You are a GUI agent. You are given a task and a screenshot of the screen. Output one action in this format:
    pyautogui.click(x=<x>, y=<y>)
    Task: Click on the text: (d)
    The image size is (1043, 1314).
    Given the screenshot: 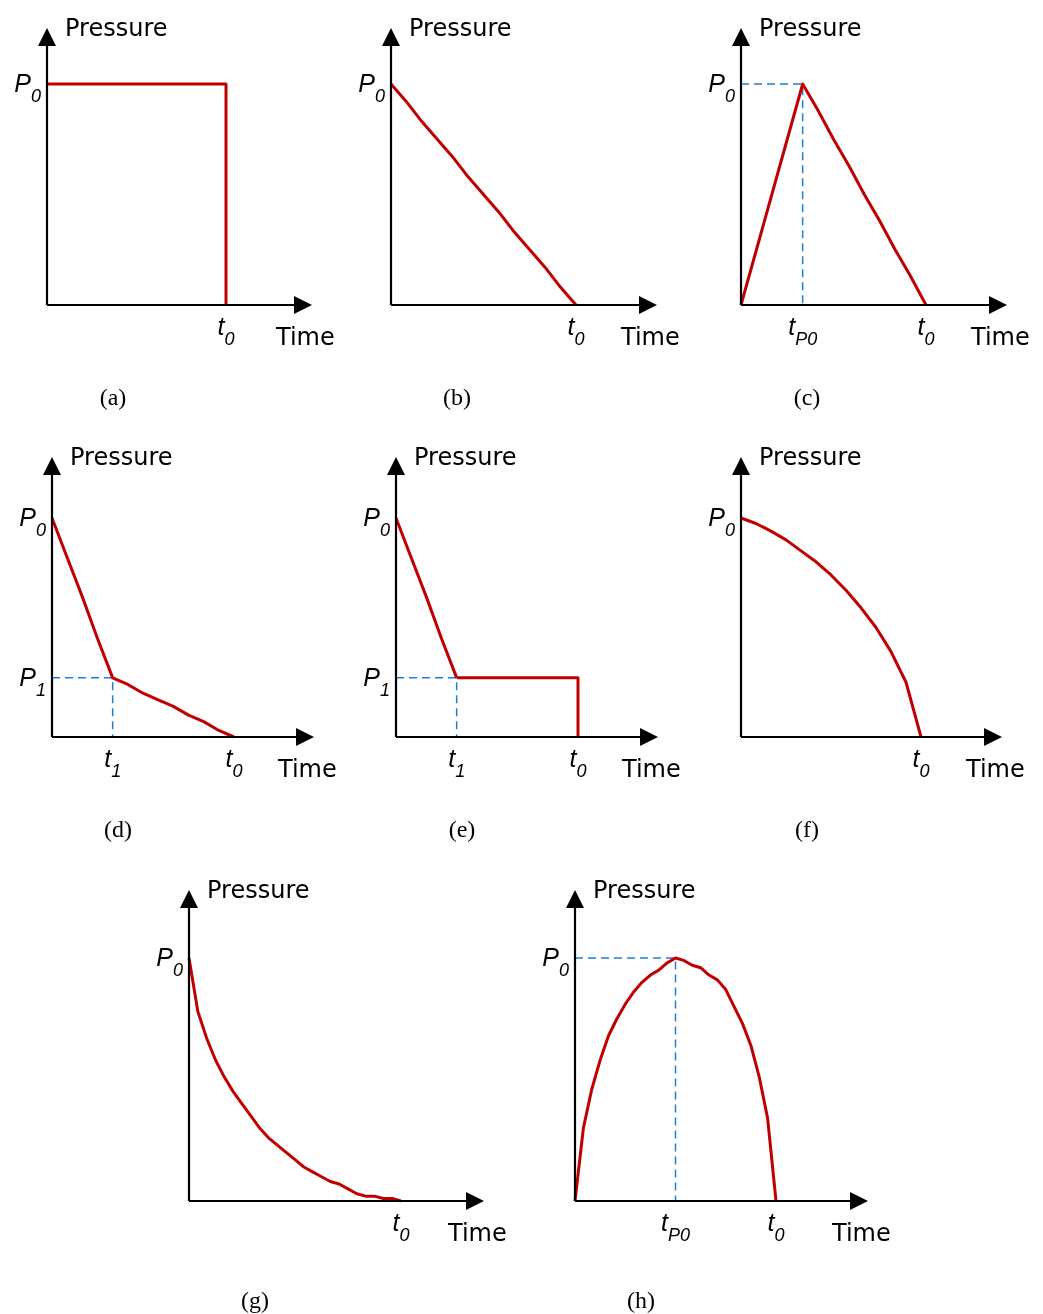 What is the action you would take?
    pyautogui.click(x=118, y=829)
    